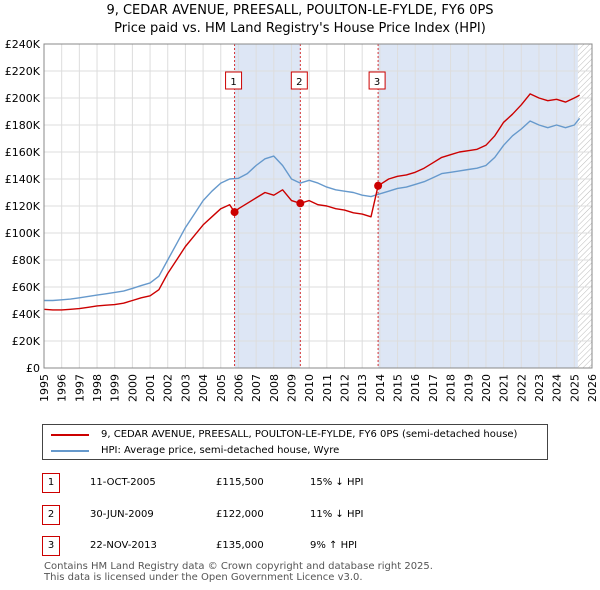 This screenshot has width=600, height=590. What do you see at coordinates (122, 514) in the screenshot?
I see `sale-date: 30-JUN-2009` at bounding box center [122, 514].